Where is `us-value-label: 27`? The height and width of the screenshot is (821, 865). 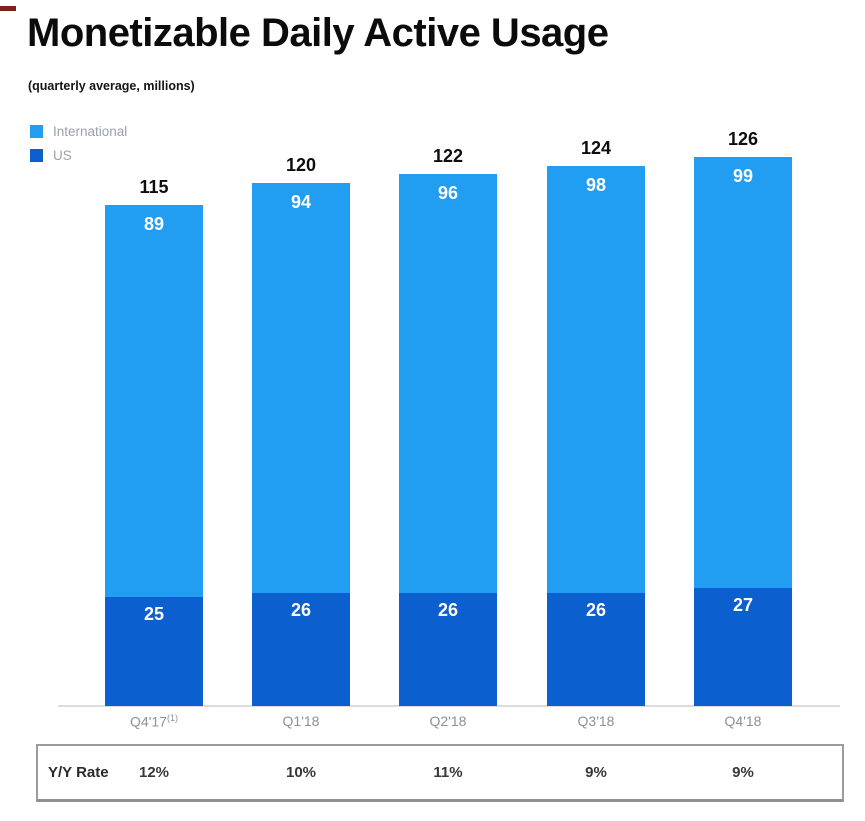 us-value-label: 27 is located at coordinates (743, 605).